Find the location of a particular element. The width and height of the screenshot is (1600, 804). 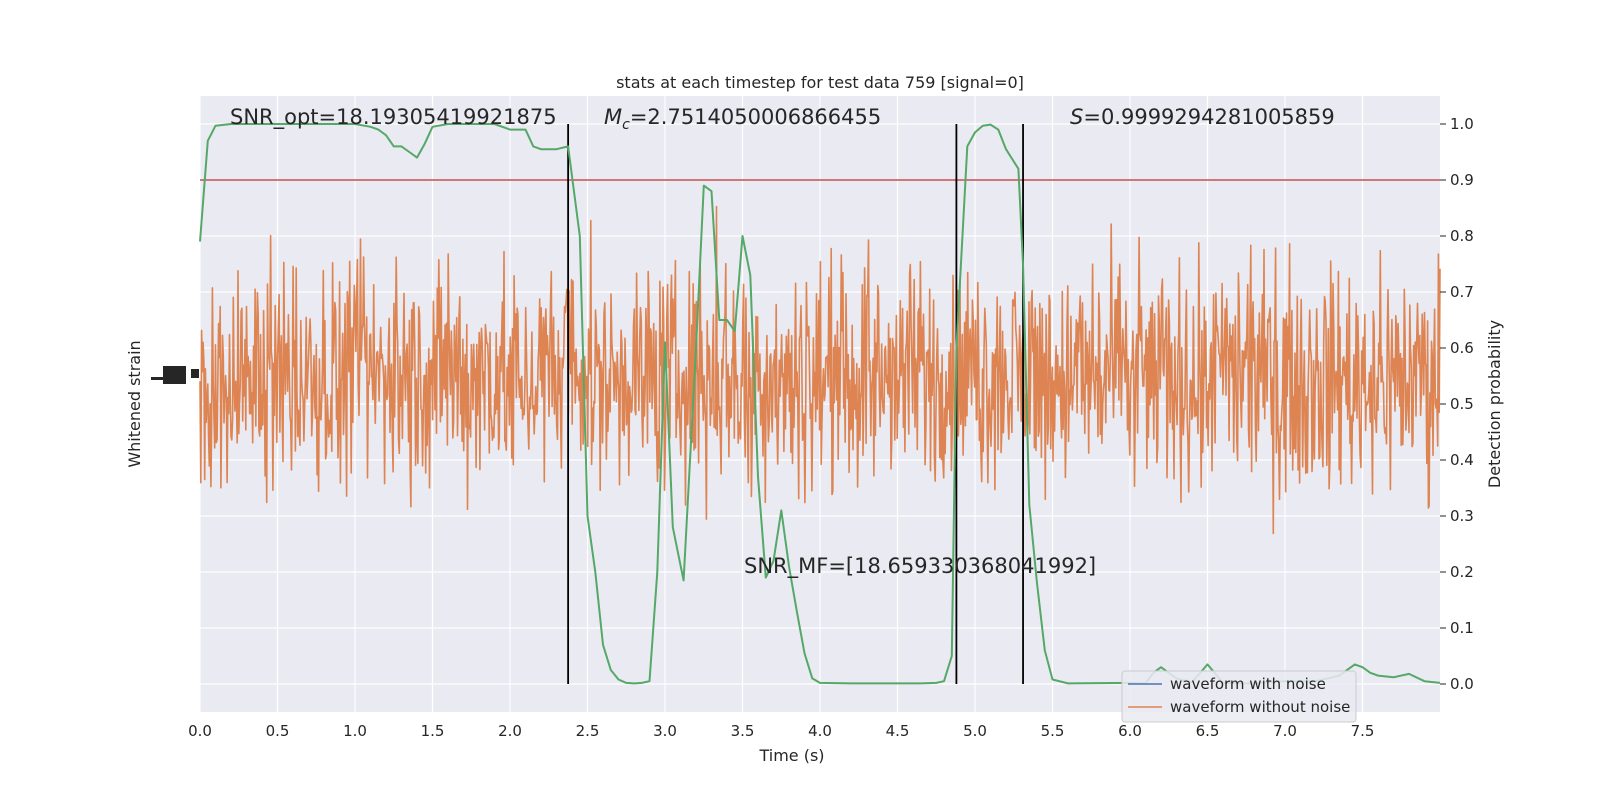

x-tick-label: 3.5 is located at coordinates (743, 731).